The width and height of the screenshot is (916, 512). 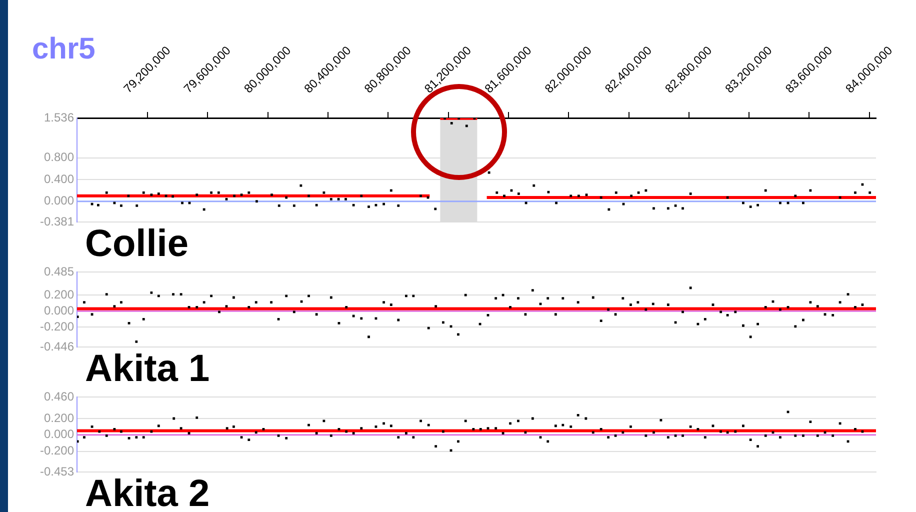 What do you see at coordinates (59, 397) in the screenshot?
I see `y-tick-label: 0.460` at bounding box center [59, 397].